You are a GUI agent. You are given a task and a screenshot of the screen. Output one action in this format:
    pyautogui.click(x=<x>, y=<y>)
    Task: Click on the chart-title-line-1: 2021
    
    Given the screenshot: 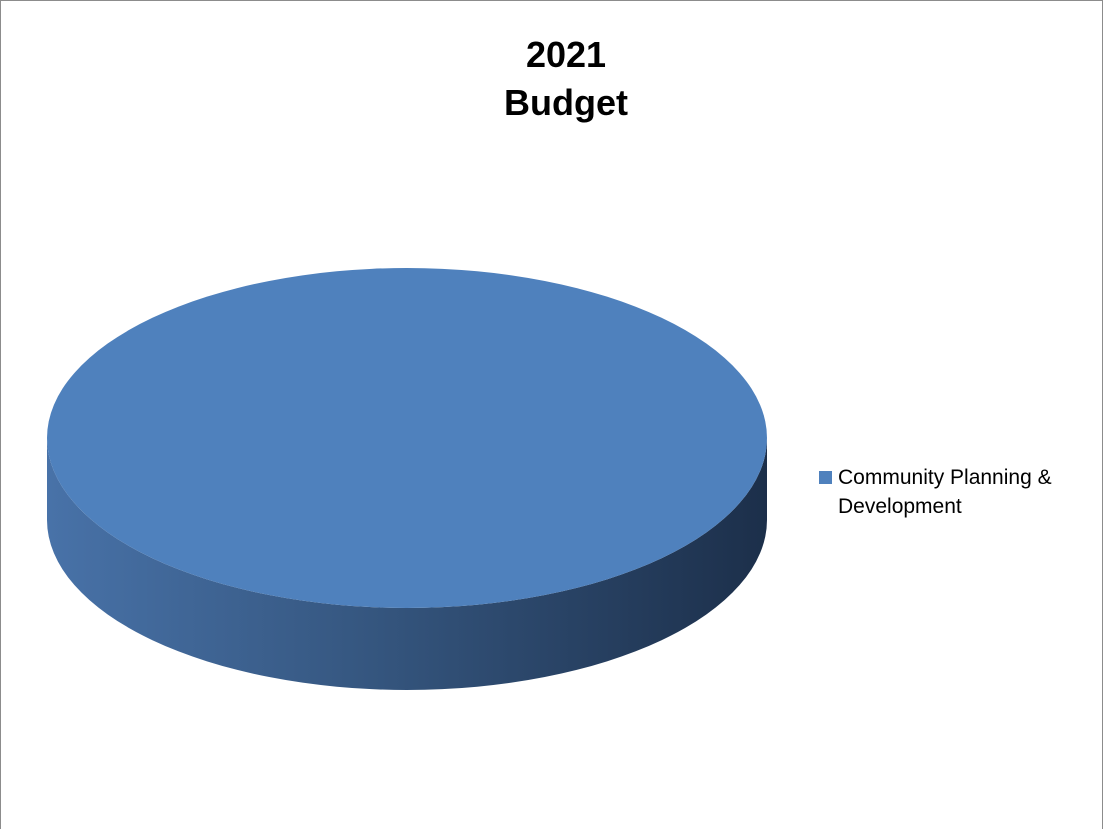 What is the action you would take?
    pyautogui.click(x=566, y=54)
    